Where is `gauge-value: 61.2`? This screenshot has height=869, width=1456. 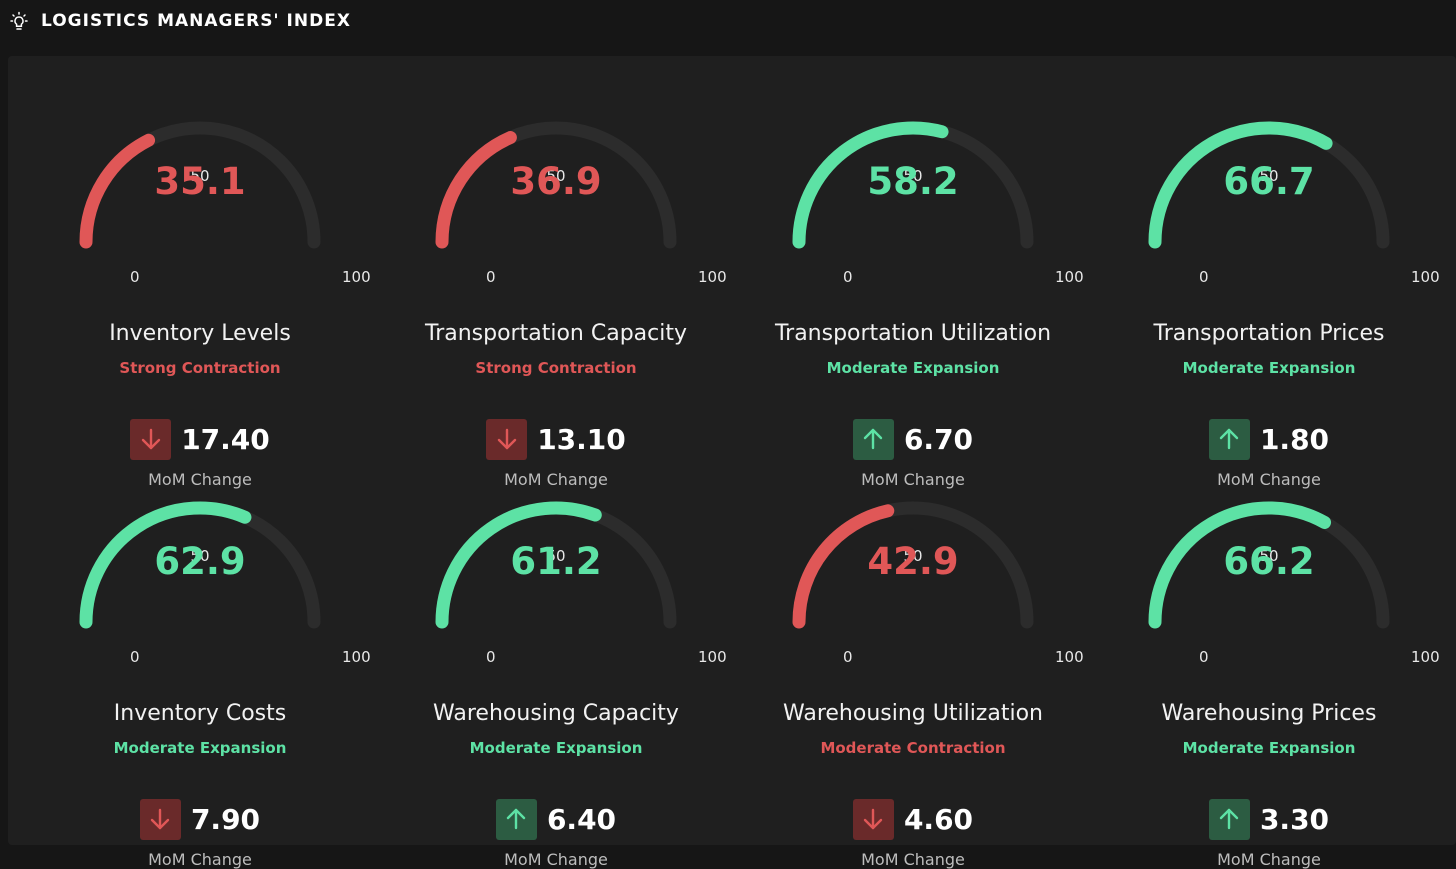
gauge-value: 61.2 is located at coordinates (556, 561).